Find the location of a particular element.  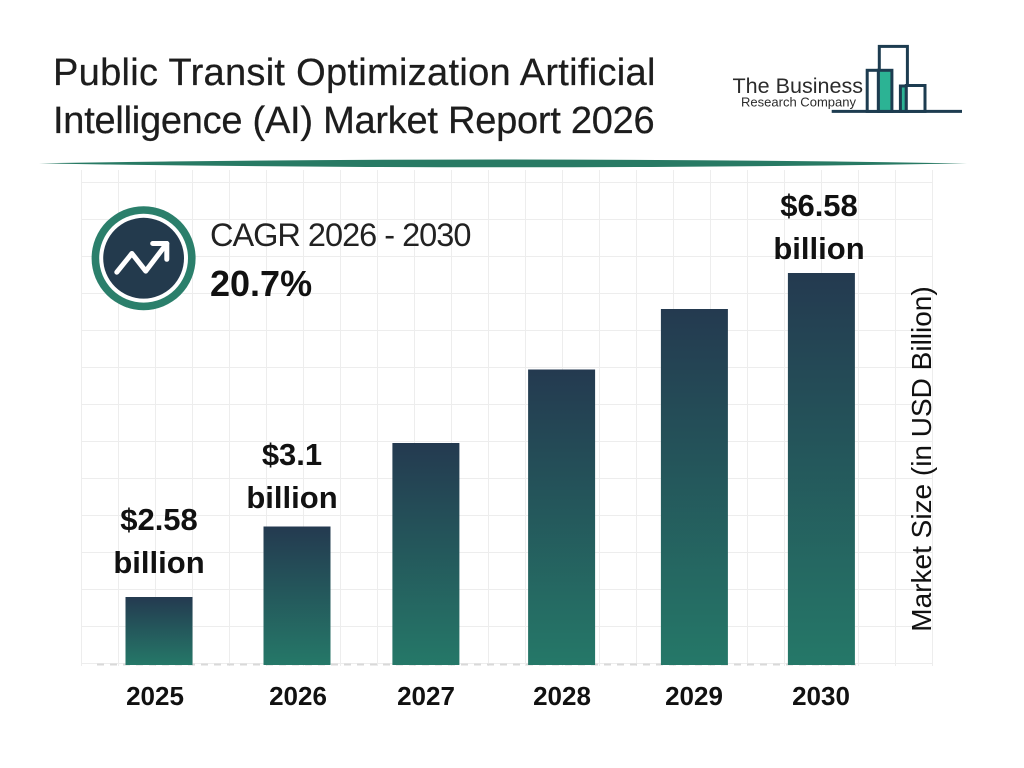

svg-text: The Business is located at coordinates (798, 86).